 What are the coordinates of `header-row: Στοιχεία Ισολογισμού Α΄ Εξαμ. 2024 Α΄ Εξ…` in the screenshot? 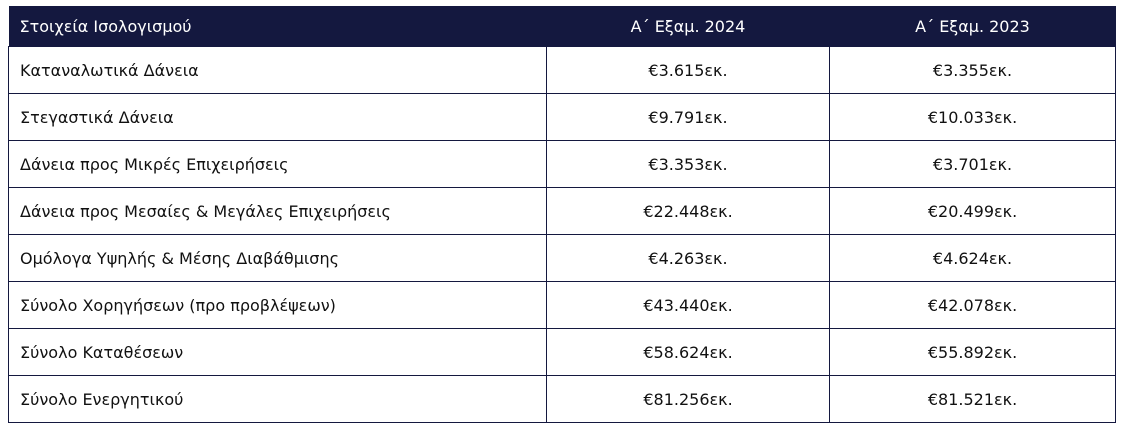 It's located at (562, 26).